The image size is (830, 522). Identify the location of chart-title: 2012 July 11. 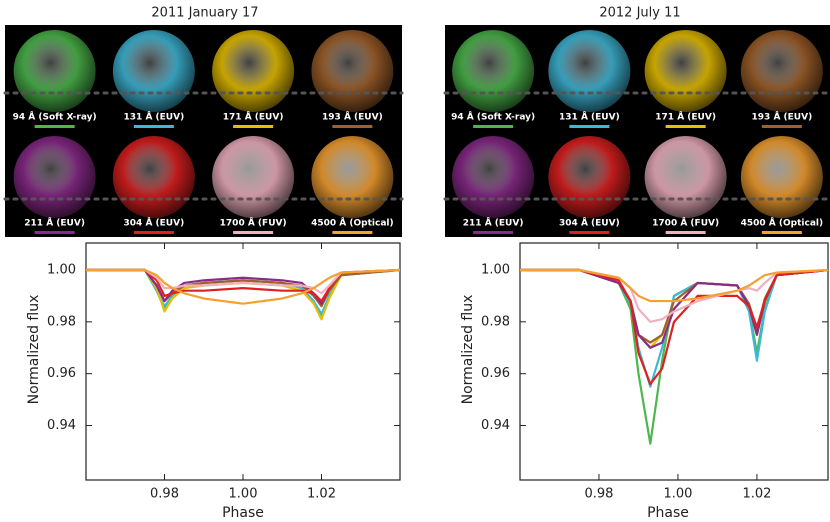
(639, 13).